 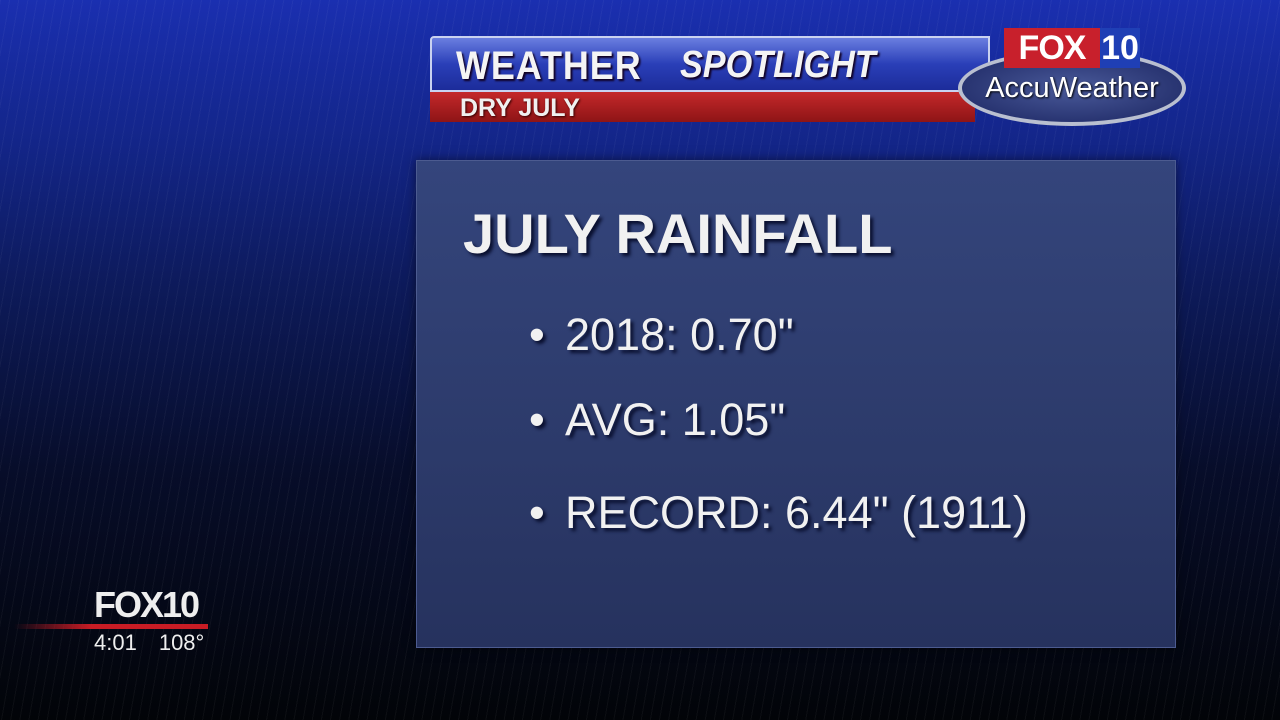 What do you see at coordinates (678, 233) in the screenshot?
I see `panel-title: JULY RAINFALL` at bounding box center [678, 233].